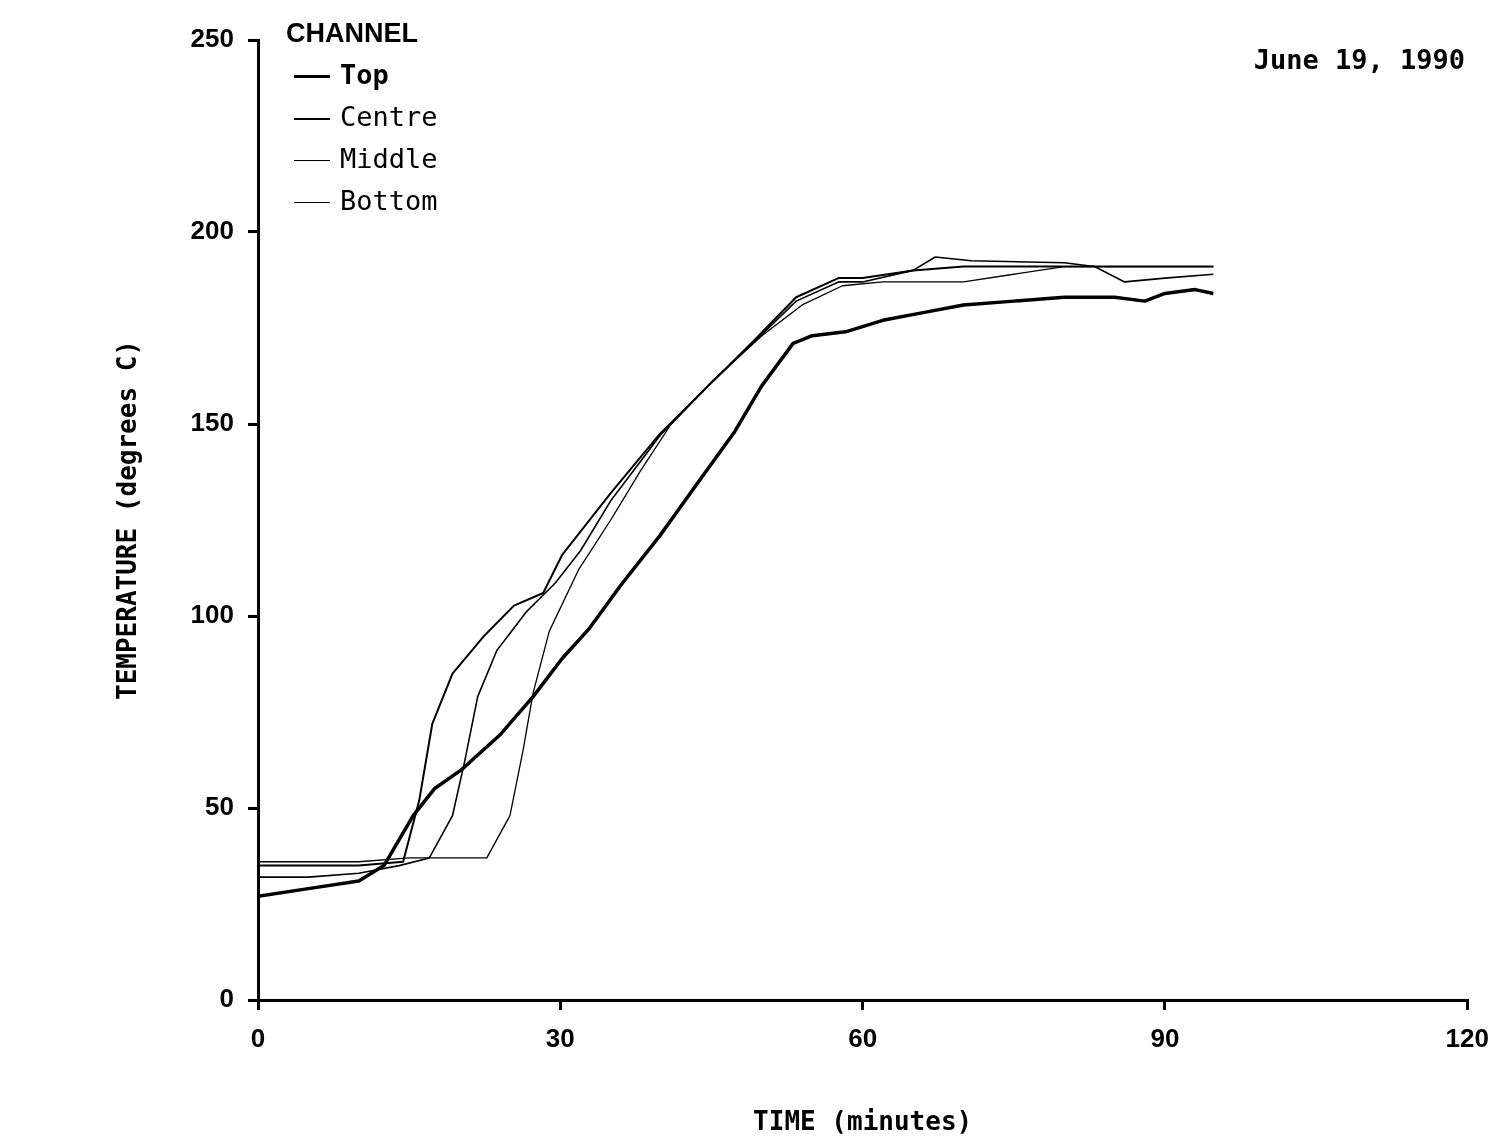 The width and height of the screenshot is (1503, 1143). I want to click on legend-title: CHANNEL, so click(352, 33).